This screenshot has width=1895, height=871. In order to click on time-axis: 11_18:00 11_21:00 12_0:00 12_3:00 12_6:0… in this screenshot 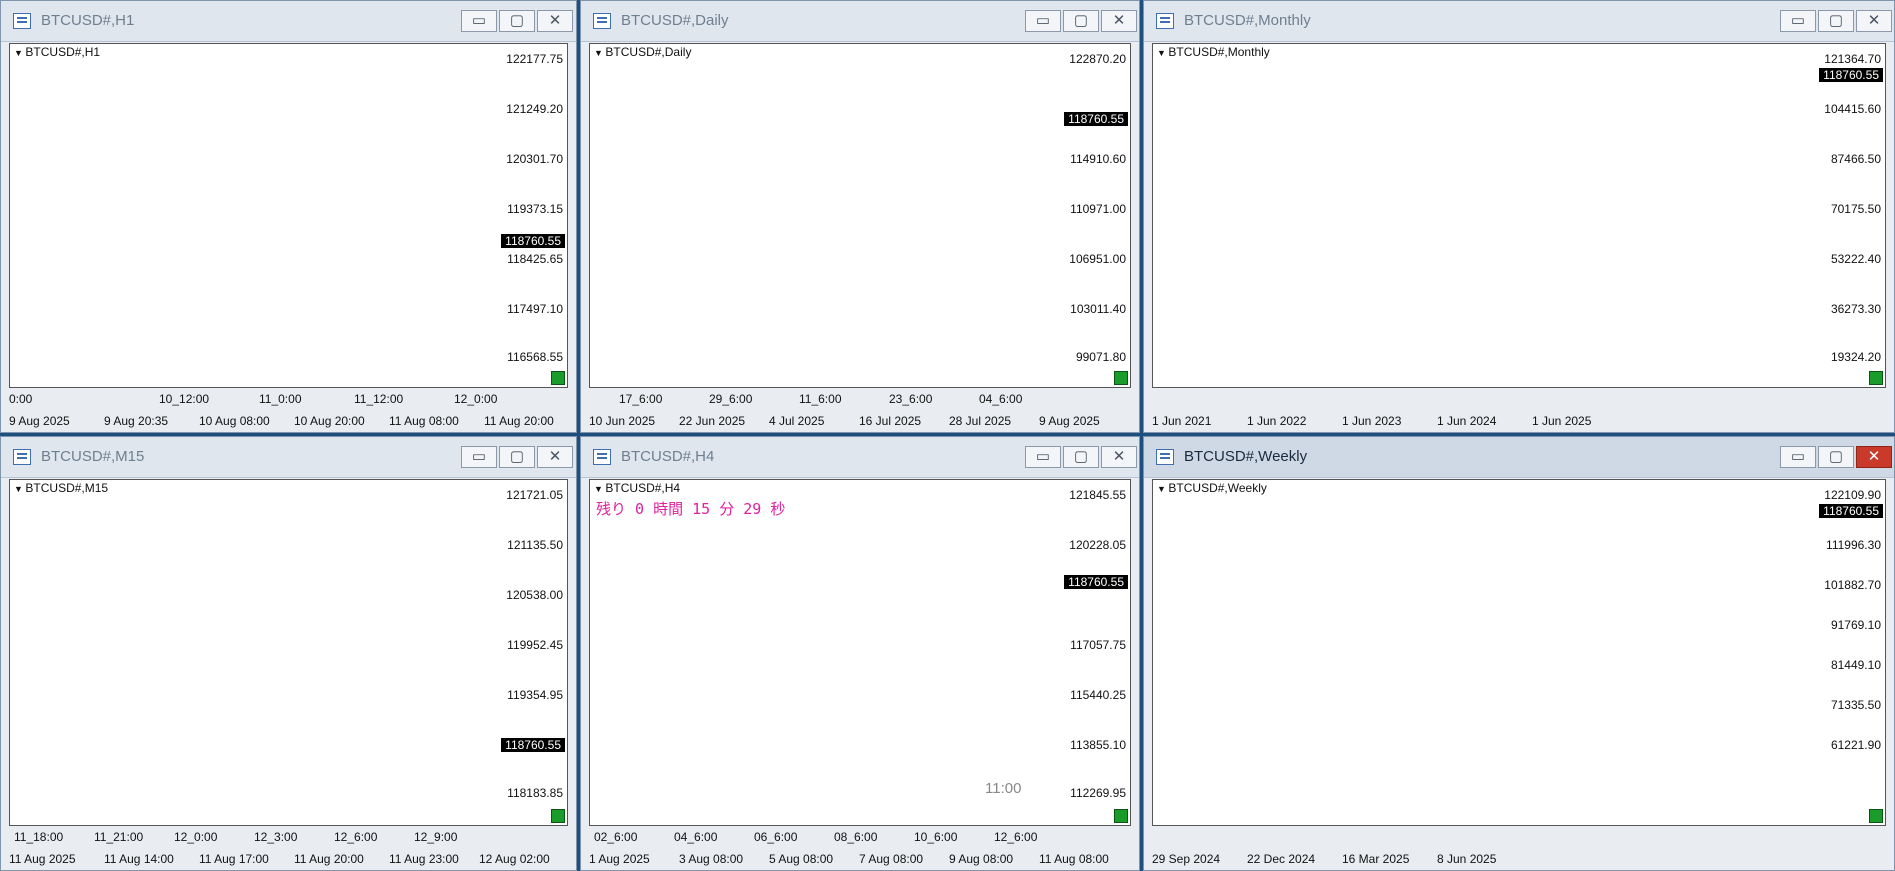, I will do `click(288, 838)`.